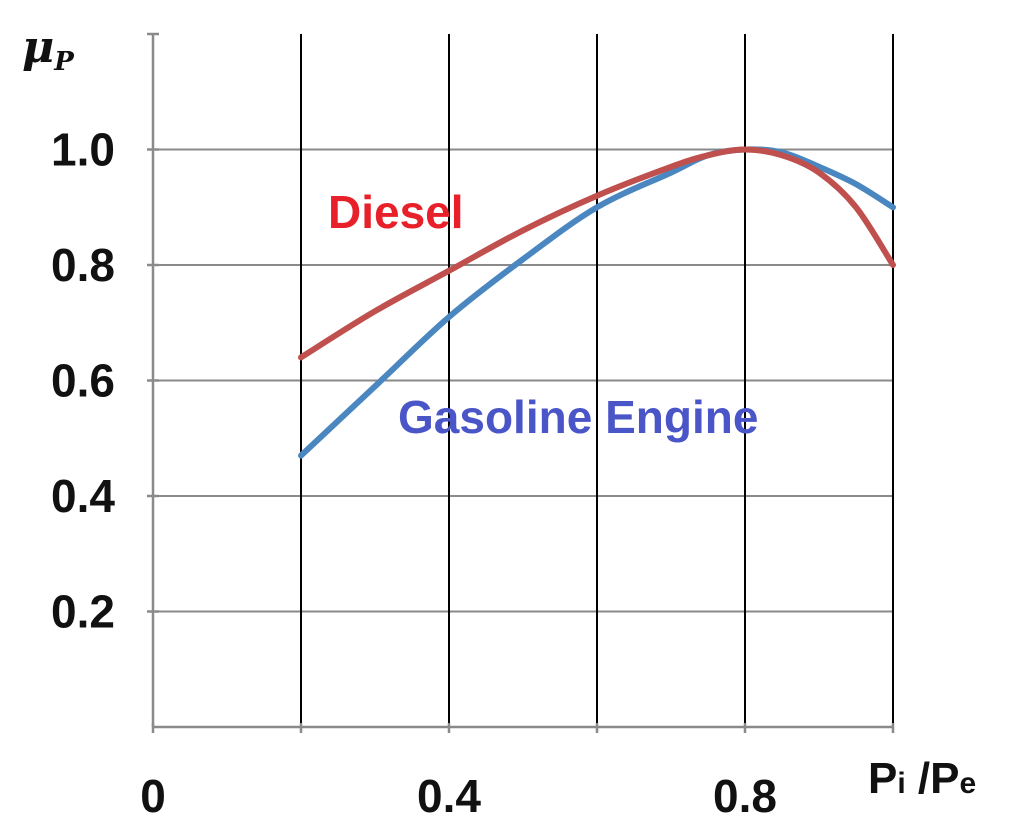 This screenshot has width=1024, height=829. I want to click on series-label-gasoline-engine: Gasoline Engine, so click(578, 417).